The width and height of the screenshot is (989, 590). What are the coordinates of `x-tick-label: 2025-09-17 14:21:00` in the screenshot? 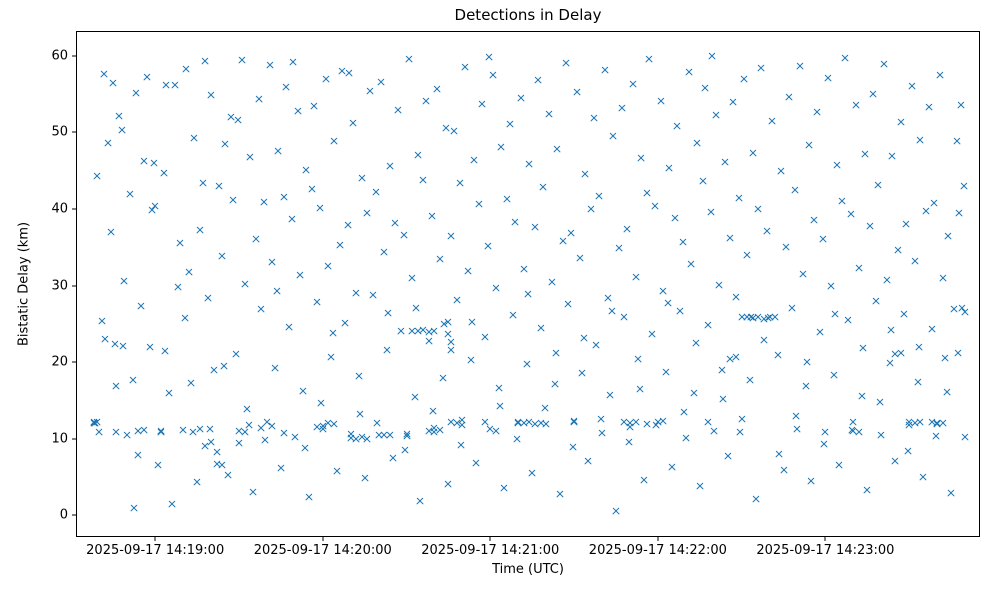 It's located at (490, 550).